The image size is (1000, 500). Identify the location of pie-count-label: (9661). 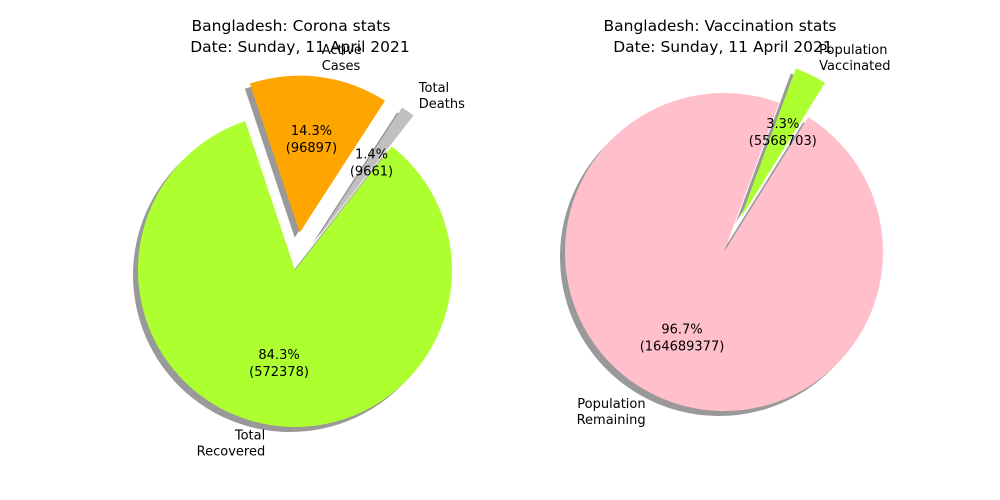
(371, 172).